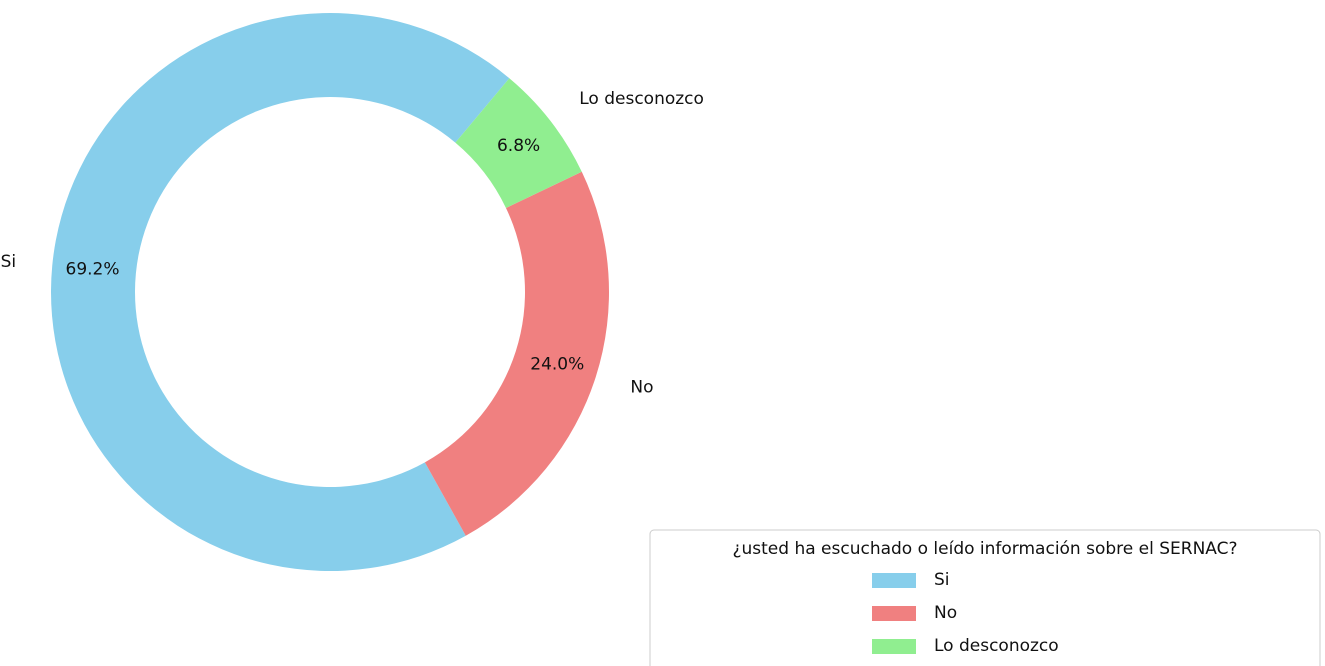 The image size is (1325, 666). I want to click on legend-box, so click(985, 597).